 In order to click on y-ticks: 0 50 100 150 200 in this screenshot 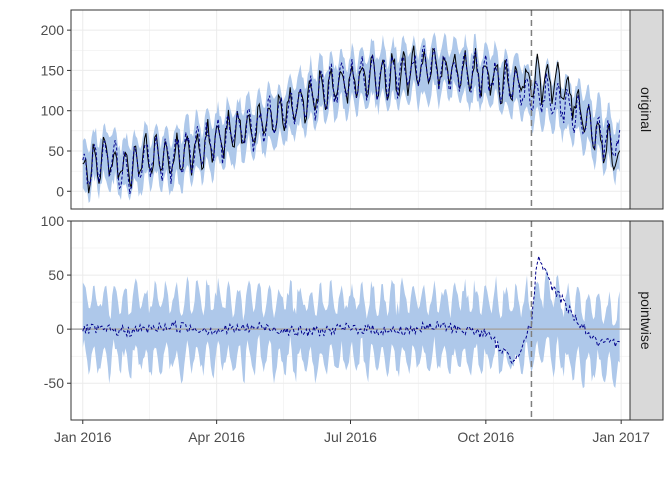, I will do `click(56, 110)`.